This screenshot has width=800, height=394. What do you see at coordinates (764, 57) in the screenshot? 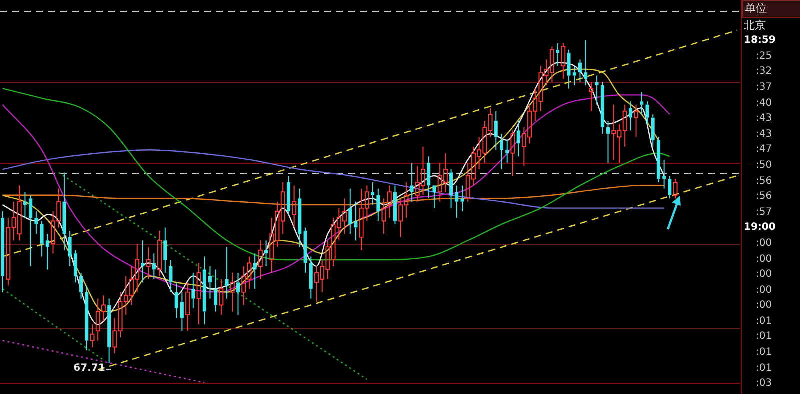
I see `text: :25` at bounding box center [764, 57].